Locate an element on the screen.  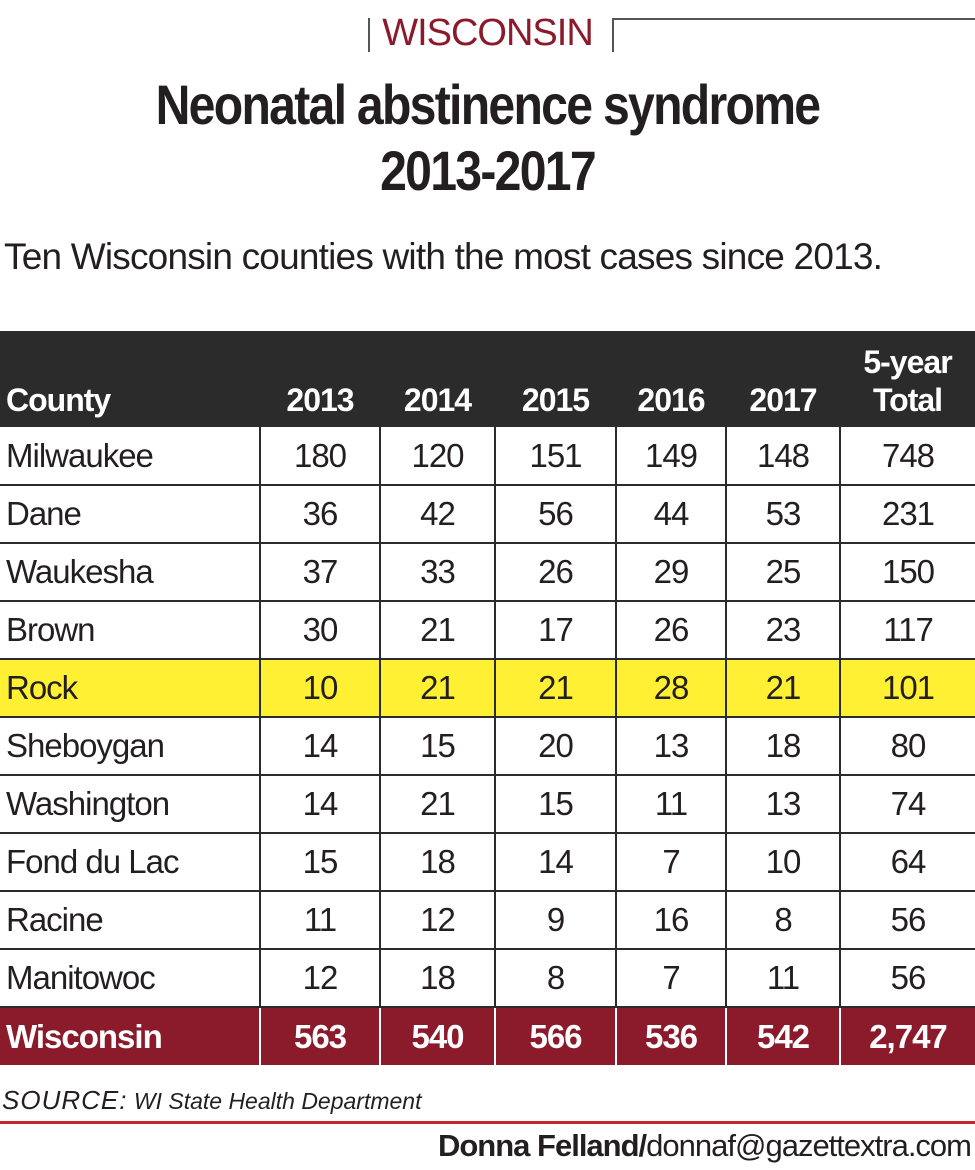
cell-2015: 14 is located at coordinates (555, 862).